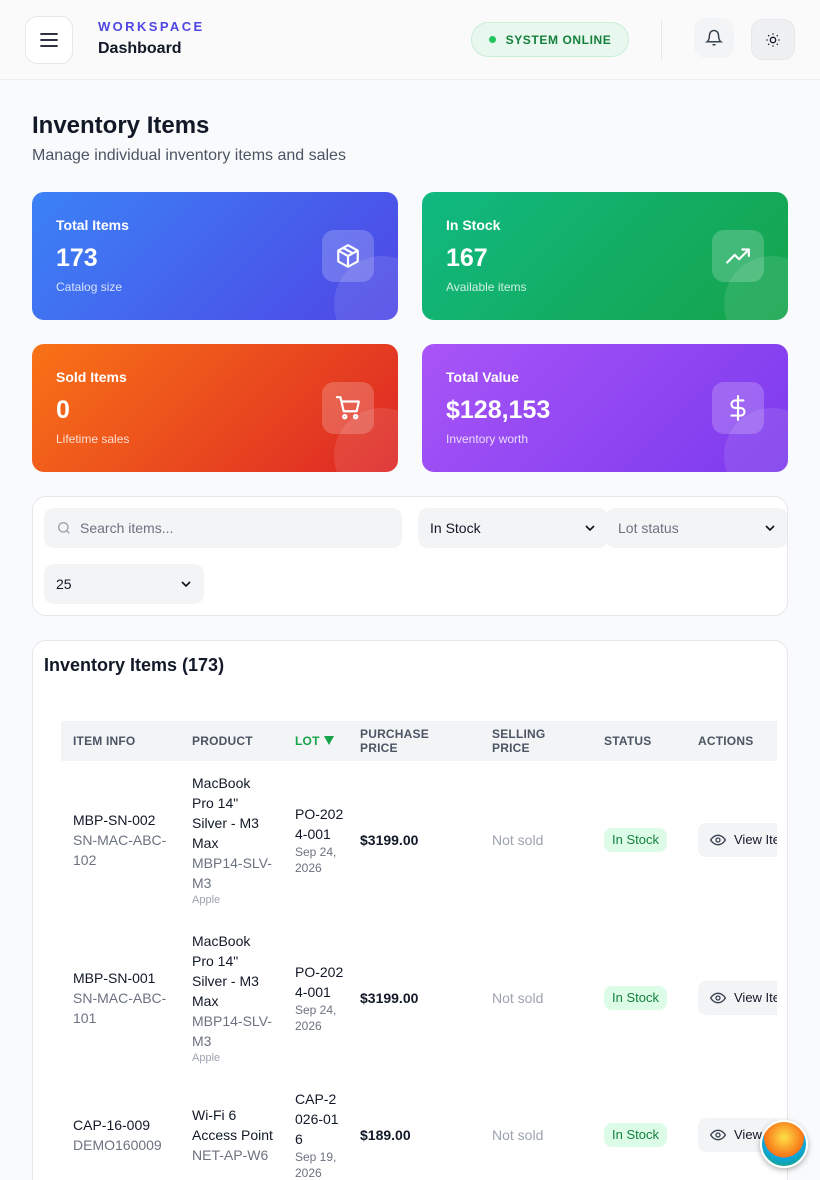  I want to click on theme-button, so click(773, 39).